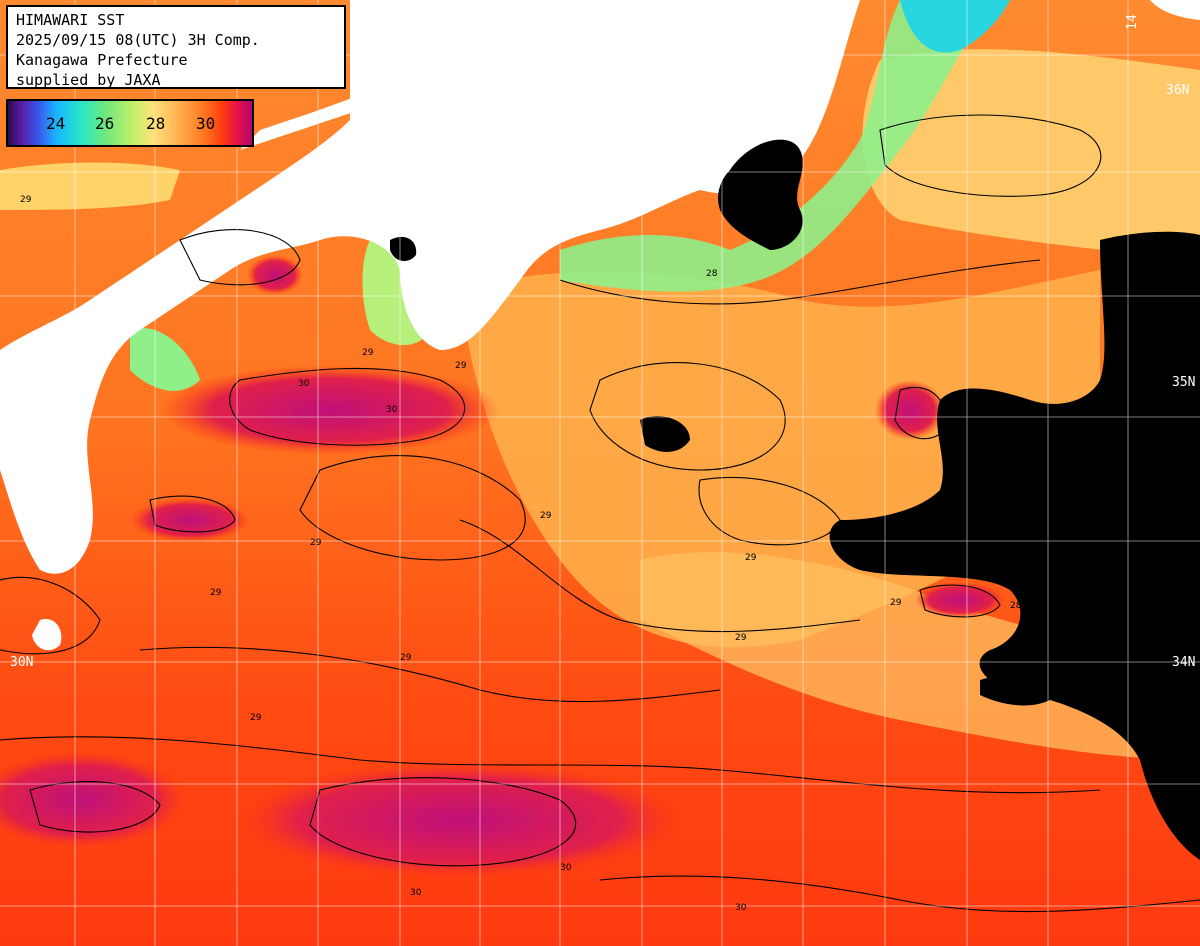 This screenshot has height=946, width=1200. Describe the element at coordinates (1183, 662) in the screenshot. I see `lat-label-34n: 34N` at that location.